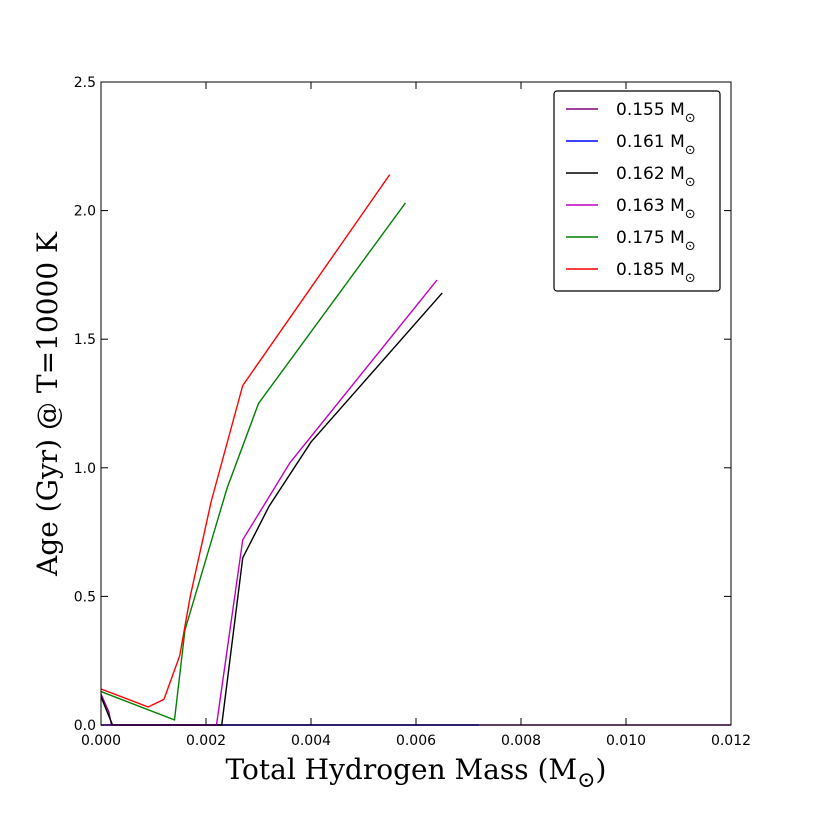  Describe the element at coordinates (521, 741) in the screenshot. I see `x-tick-label: 0.008` at that location.